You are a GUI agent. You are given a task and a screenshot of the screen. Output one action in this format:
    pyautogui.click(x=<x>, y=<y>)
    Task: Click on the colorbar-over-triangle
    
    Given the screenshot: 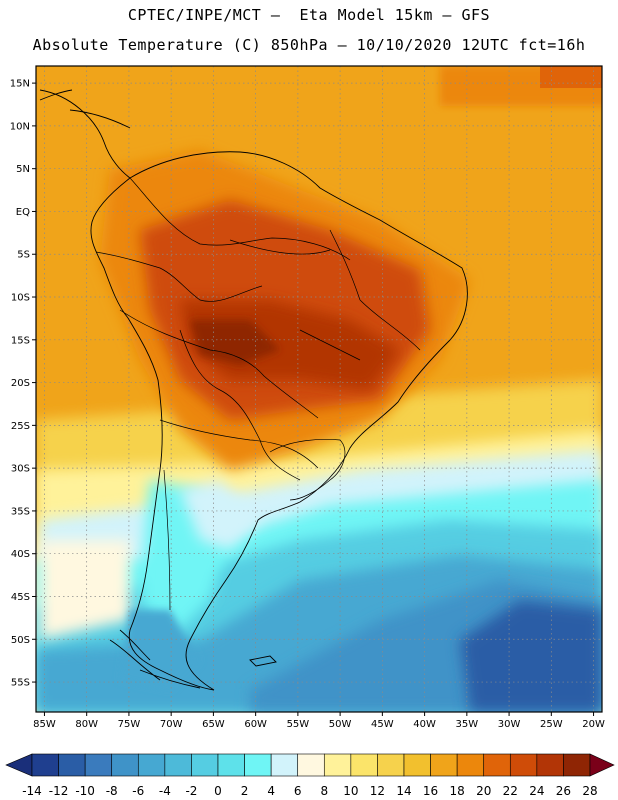 What is the action you would take?
    pyautogui.click(x=602, y=765)
    